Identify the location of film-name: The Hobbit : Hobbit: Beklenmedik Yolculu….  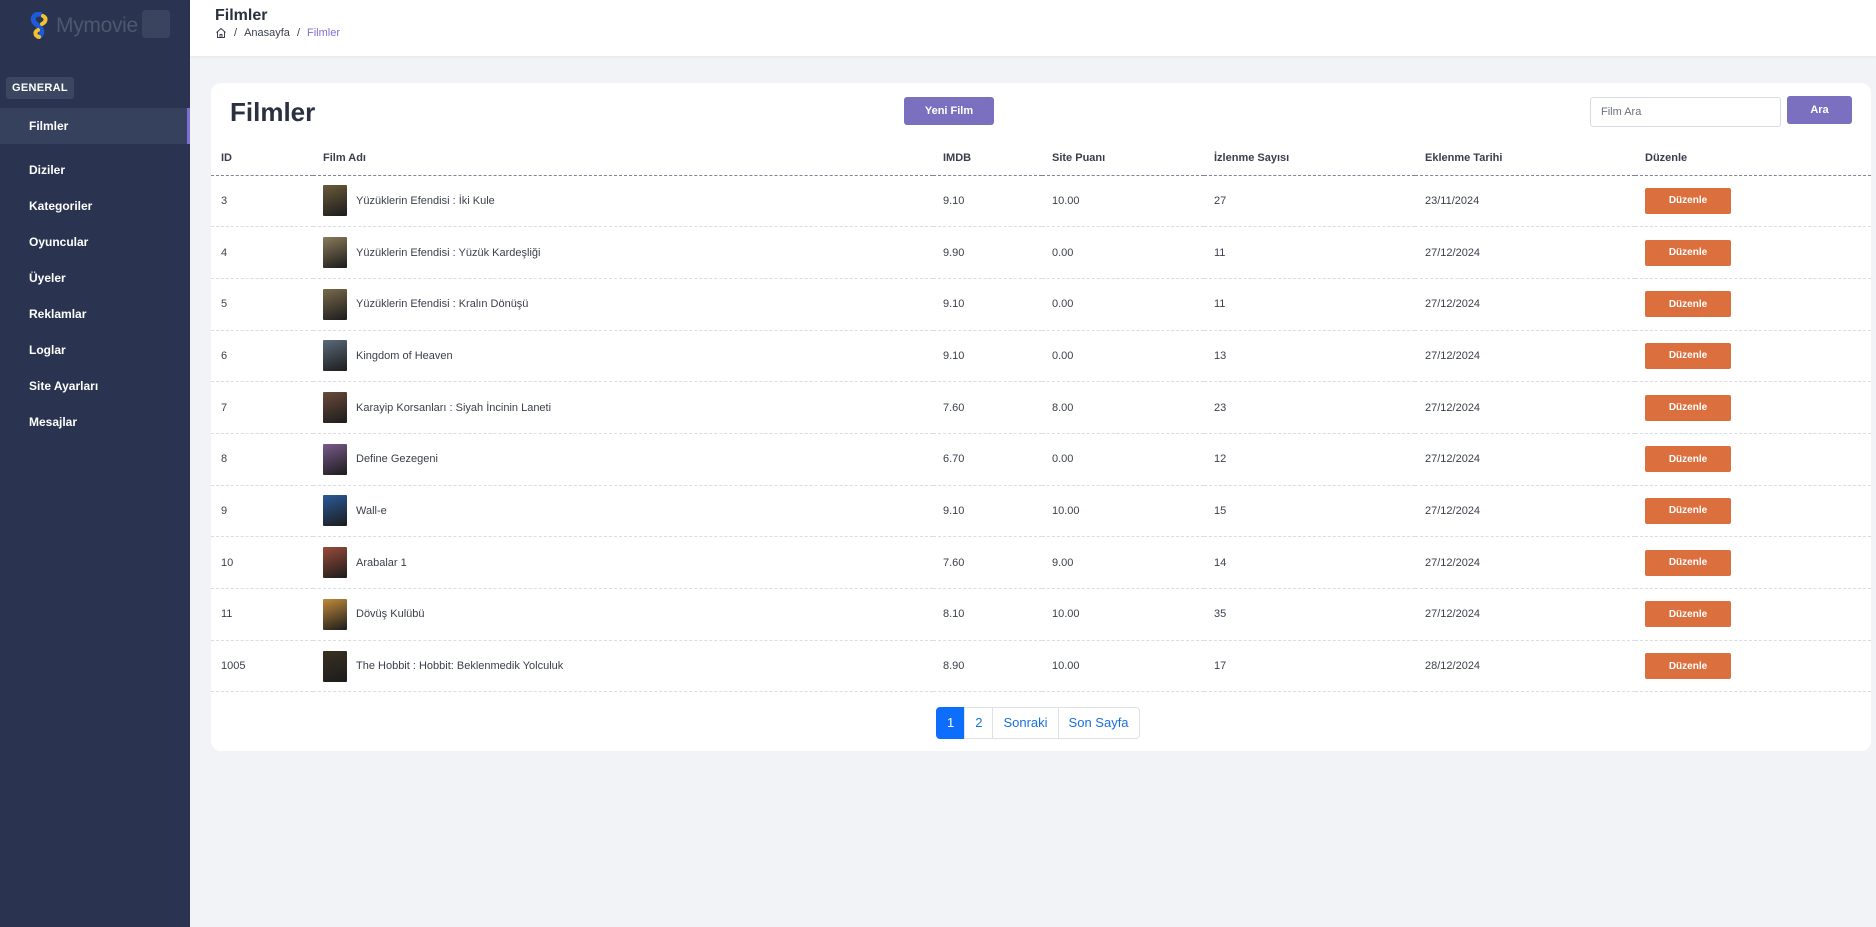
(460, 666).